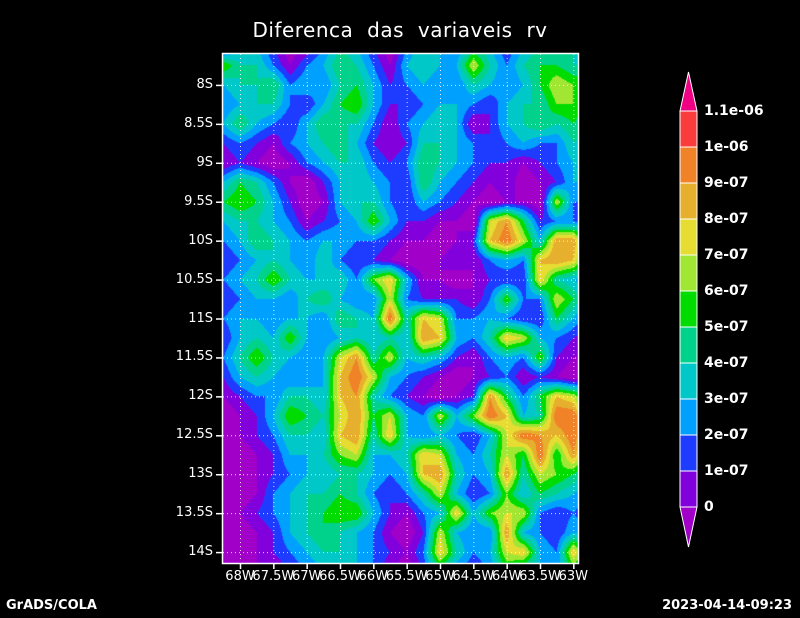 The image size is (800, 618). What do you see at coordinates (198, 123) in the screenshot?
I see `y-axis-tick-label: 8.5S` at bounding box center [198, 123].